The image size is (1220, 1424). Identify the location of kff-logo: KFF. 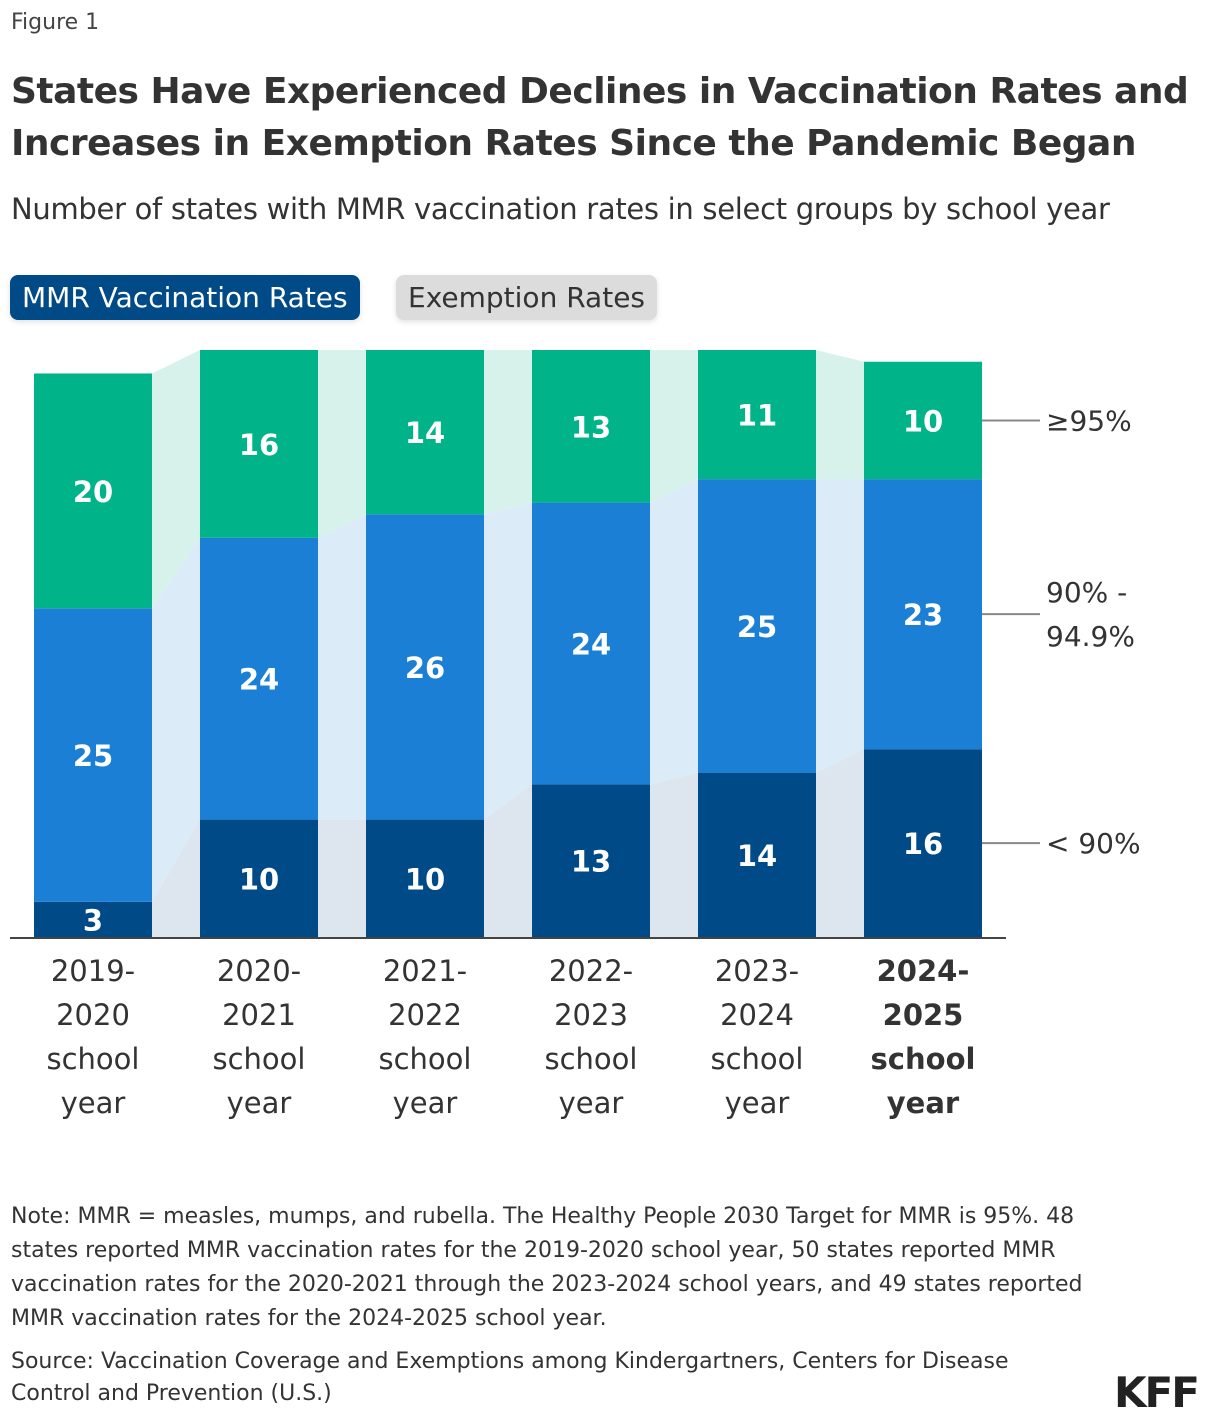
(1157, 1392).